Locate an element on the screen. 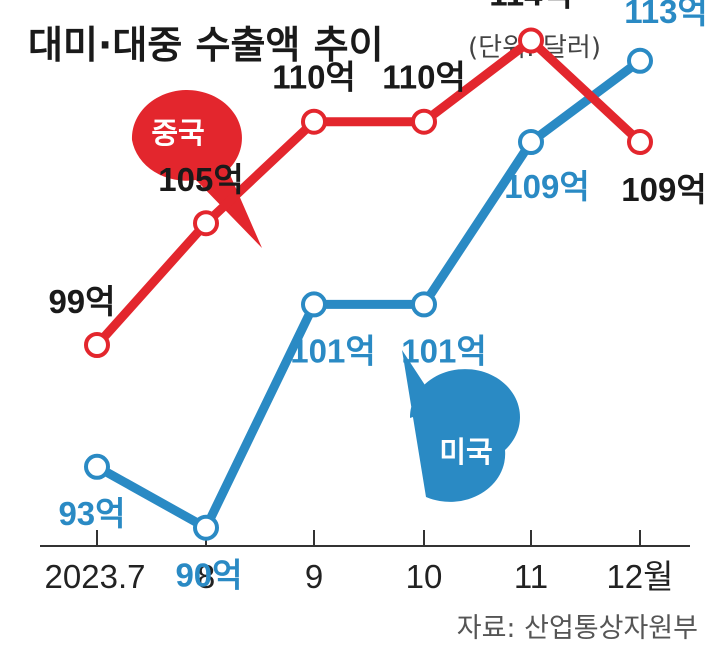 The width and height of the screenshot is (717, 652). usa-series-label: 미국 is located at coordinates (465, 452).